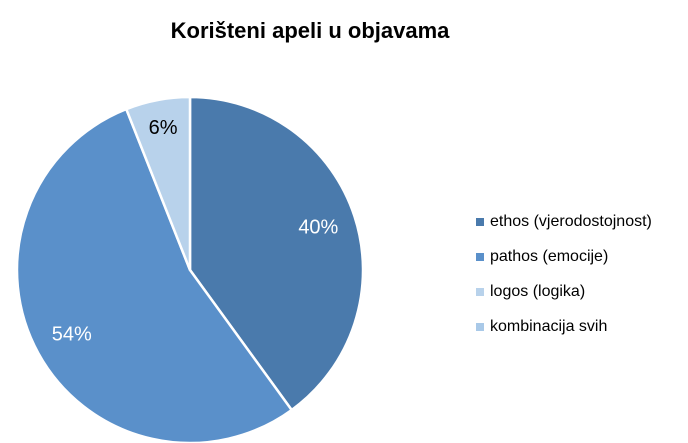  What do you see at coordinates (548, 326) in the screenshot?
I see `legend-label: kombinacija svih` at bounding box center [548, 326].